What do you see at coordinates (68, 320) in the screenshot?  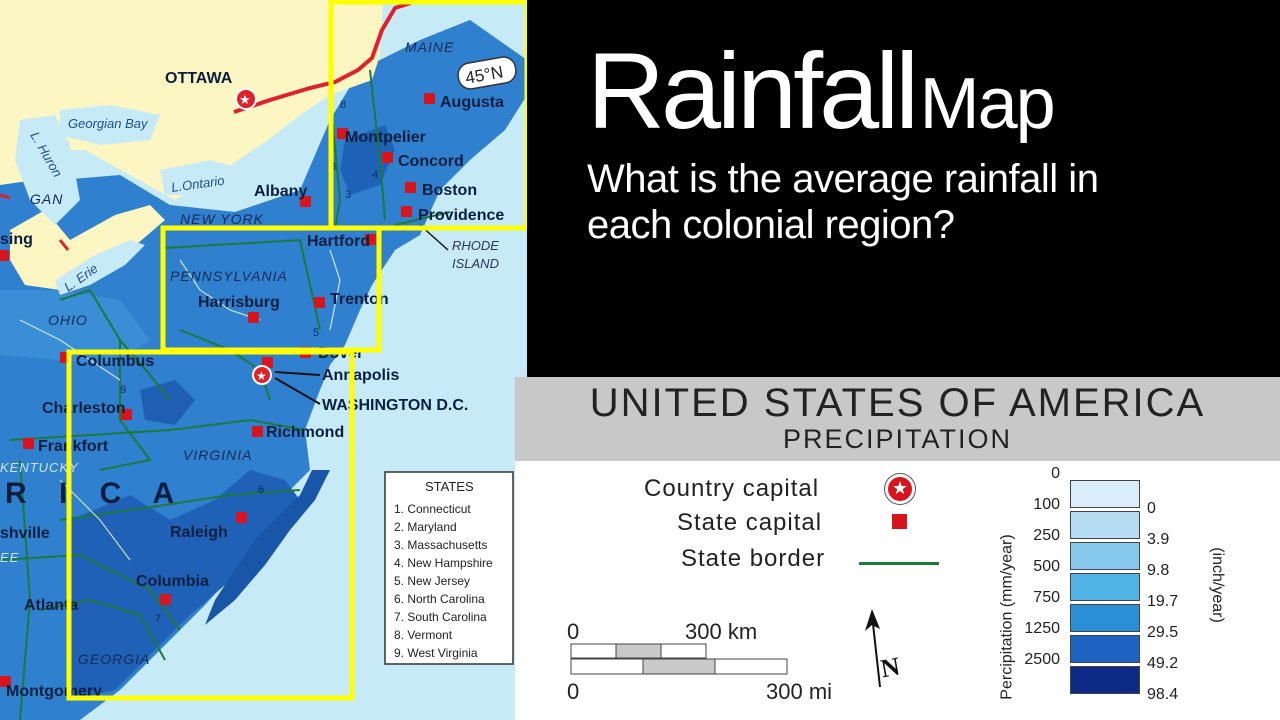 I see `ohio-label: OHIO` at bounding box center [68, 320].